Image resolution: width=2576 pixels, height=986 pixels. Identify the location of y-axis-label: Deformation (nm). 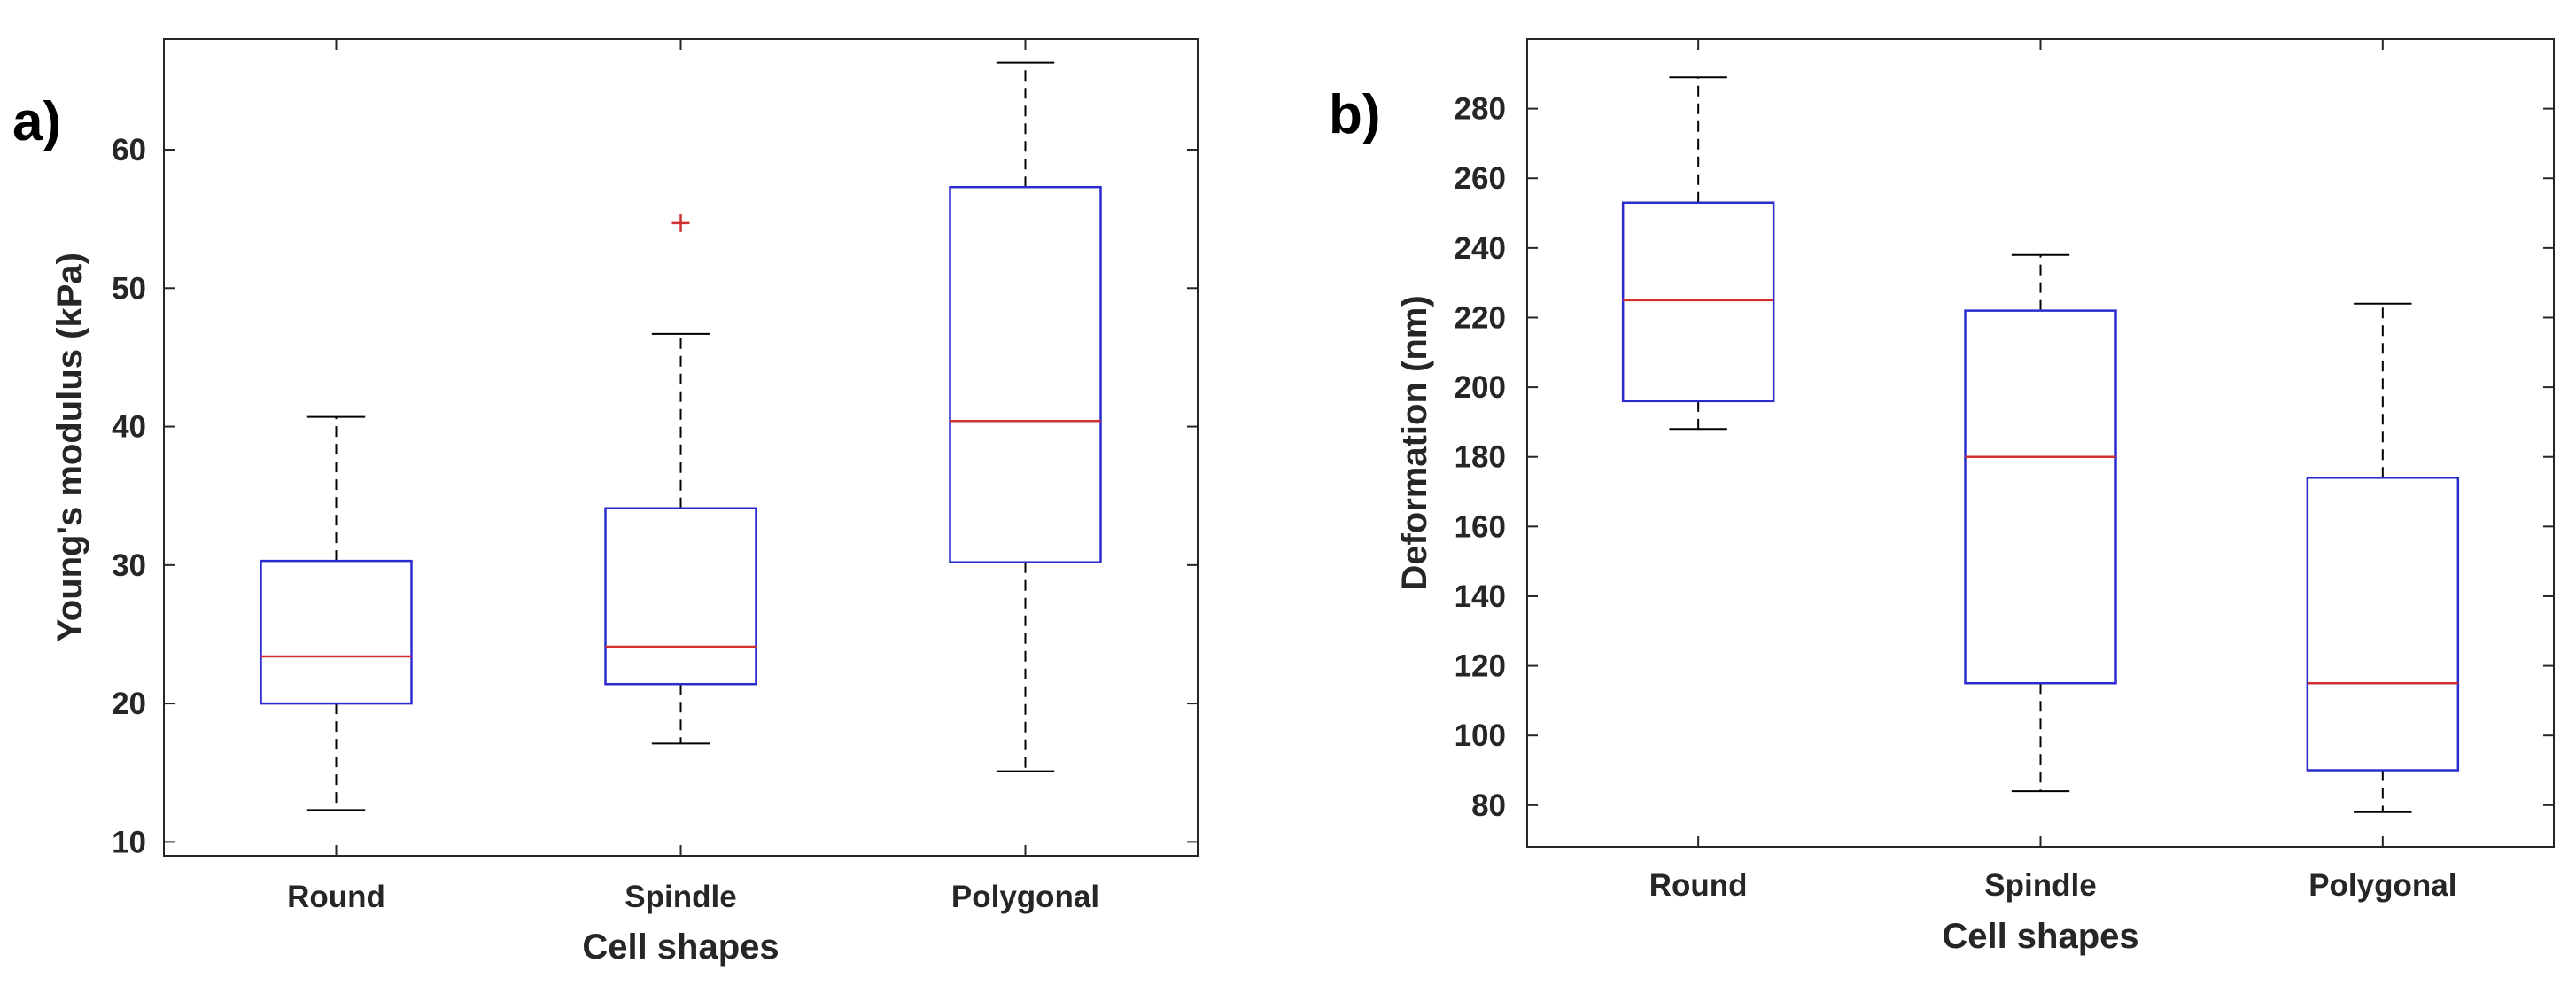
(1414, 442).